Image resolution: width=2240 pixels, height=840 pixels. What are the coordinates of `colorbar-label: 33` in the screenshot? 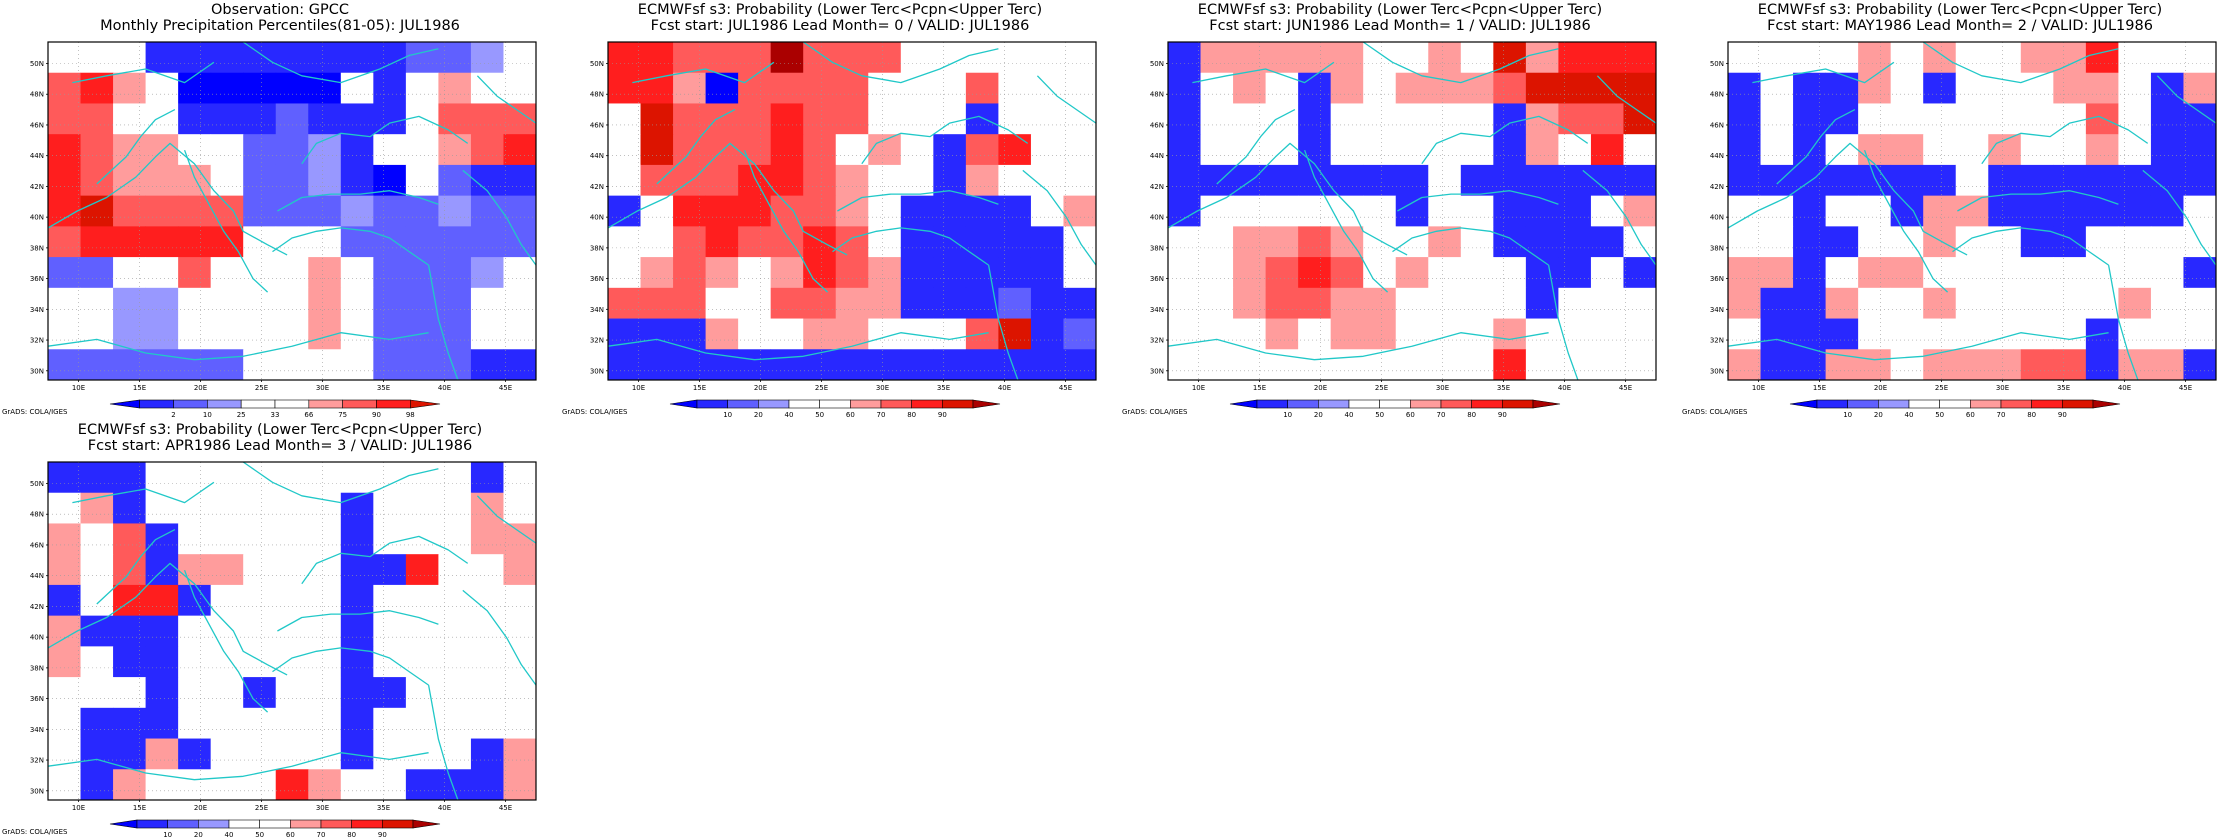 It's located at (275, 415).